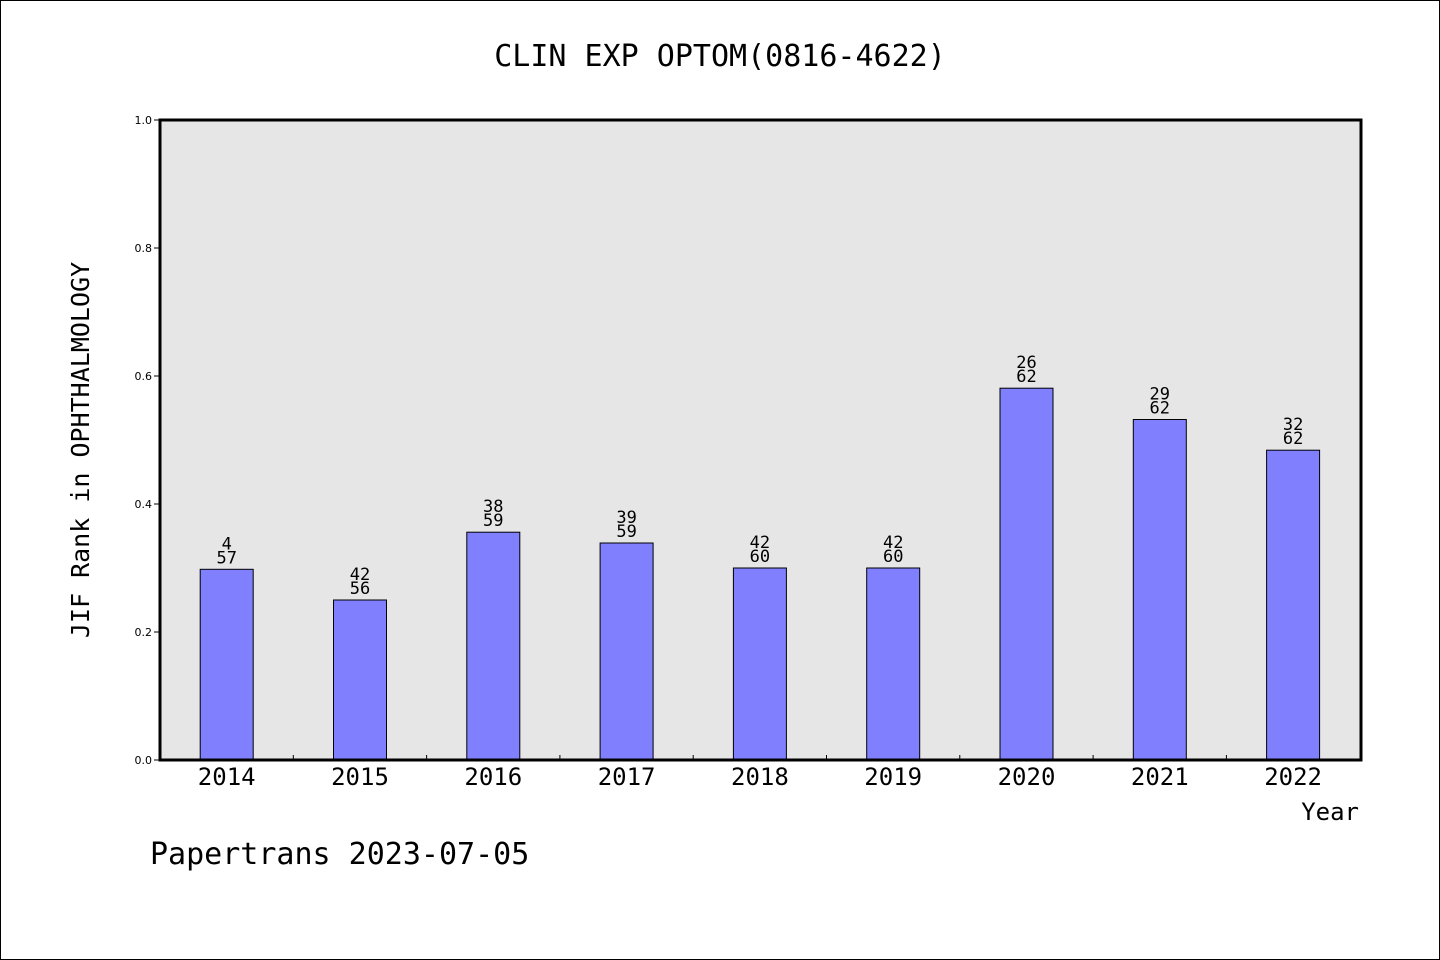  What do you see at coordinates (144, 504) in the screenshot?
I see `y-tick-label-0.4: 0.4` at bounding box center [144, 504].